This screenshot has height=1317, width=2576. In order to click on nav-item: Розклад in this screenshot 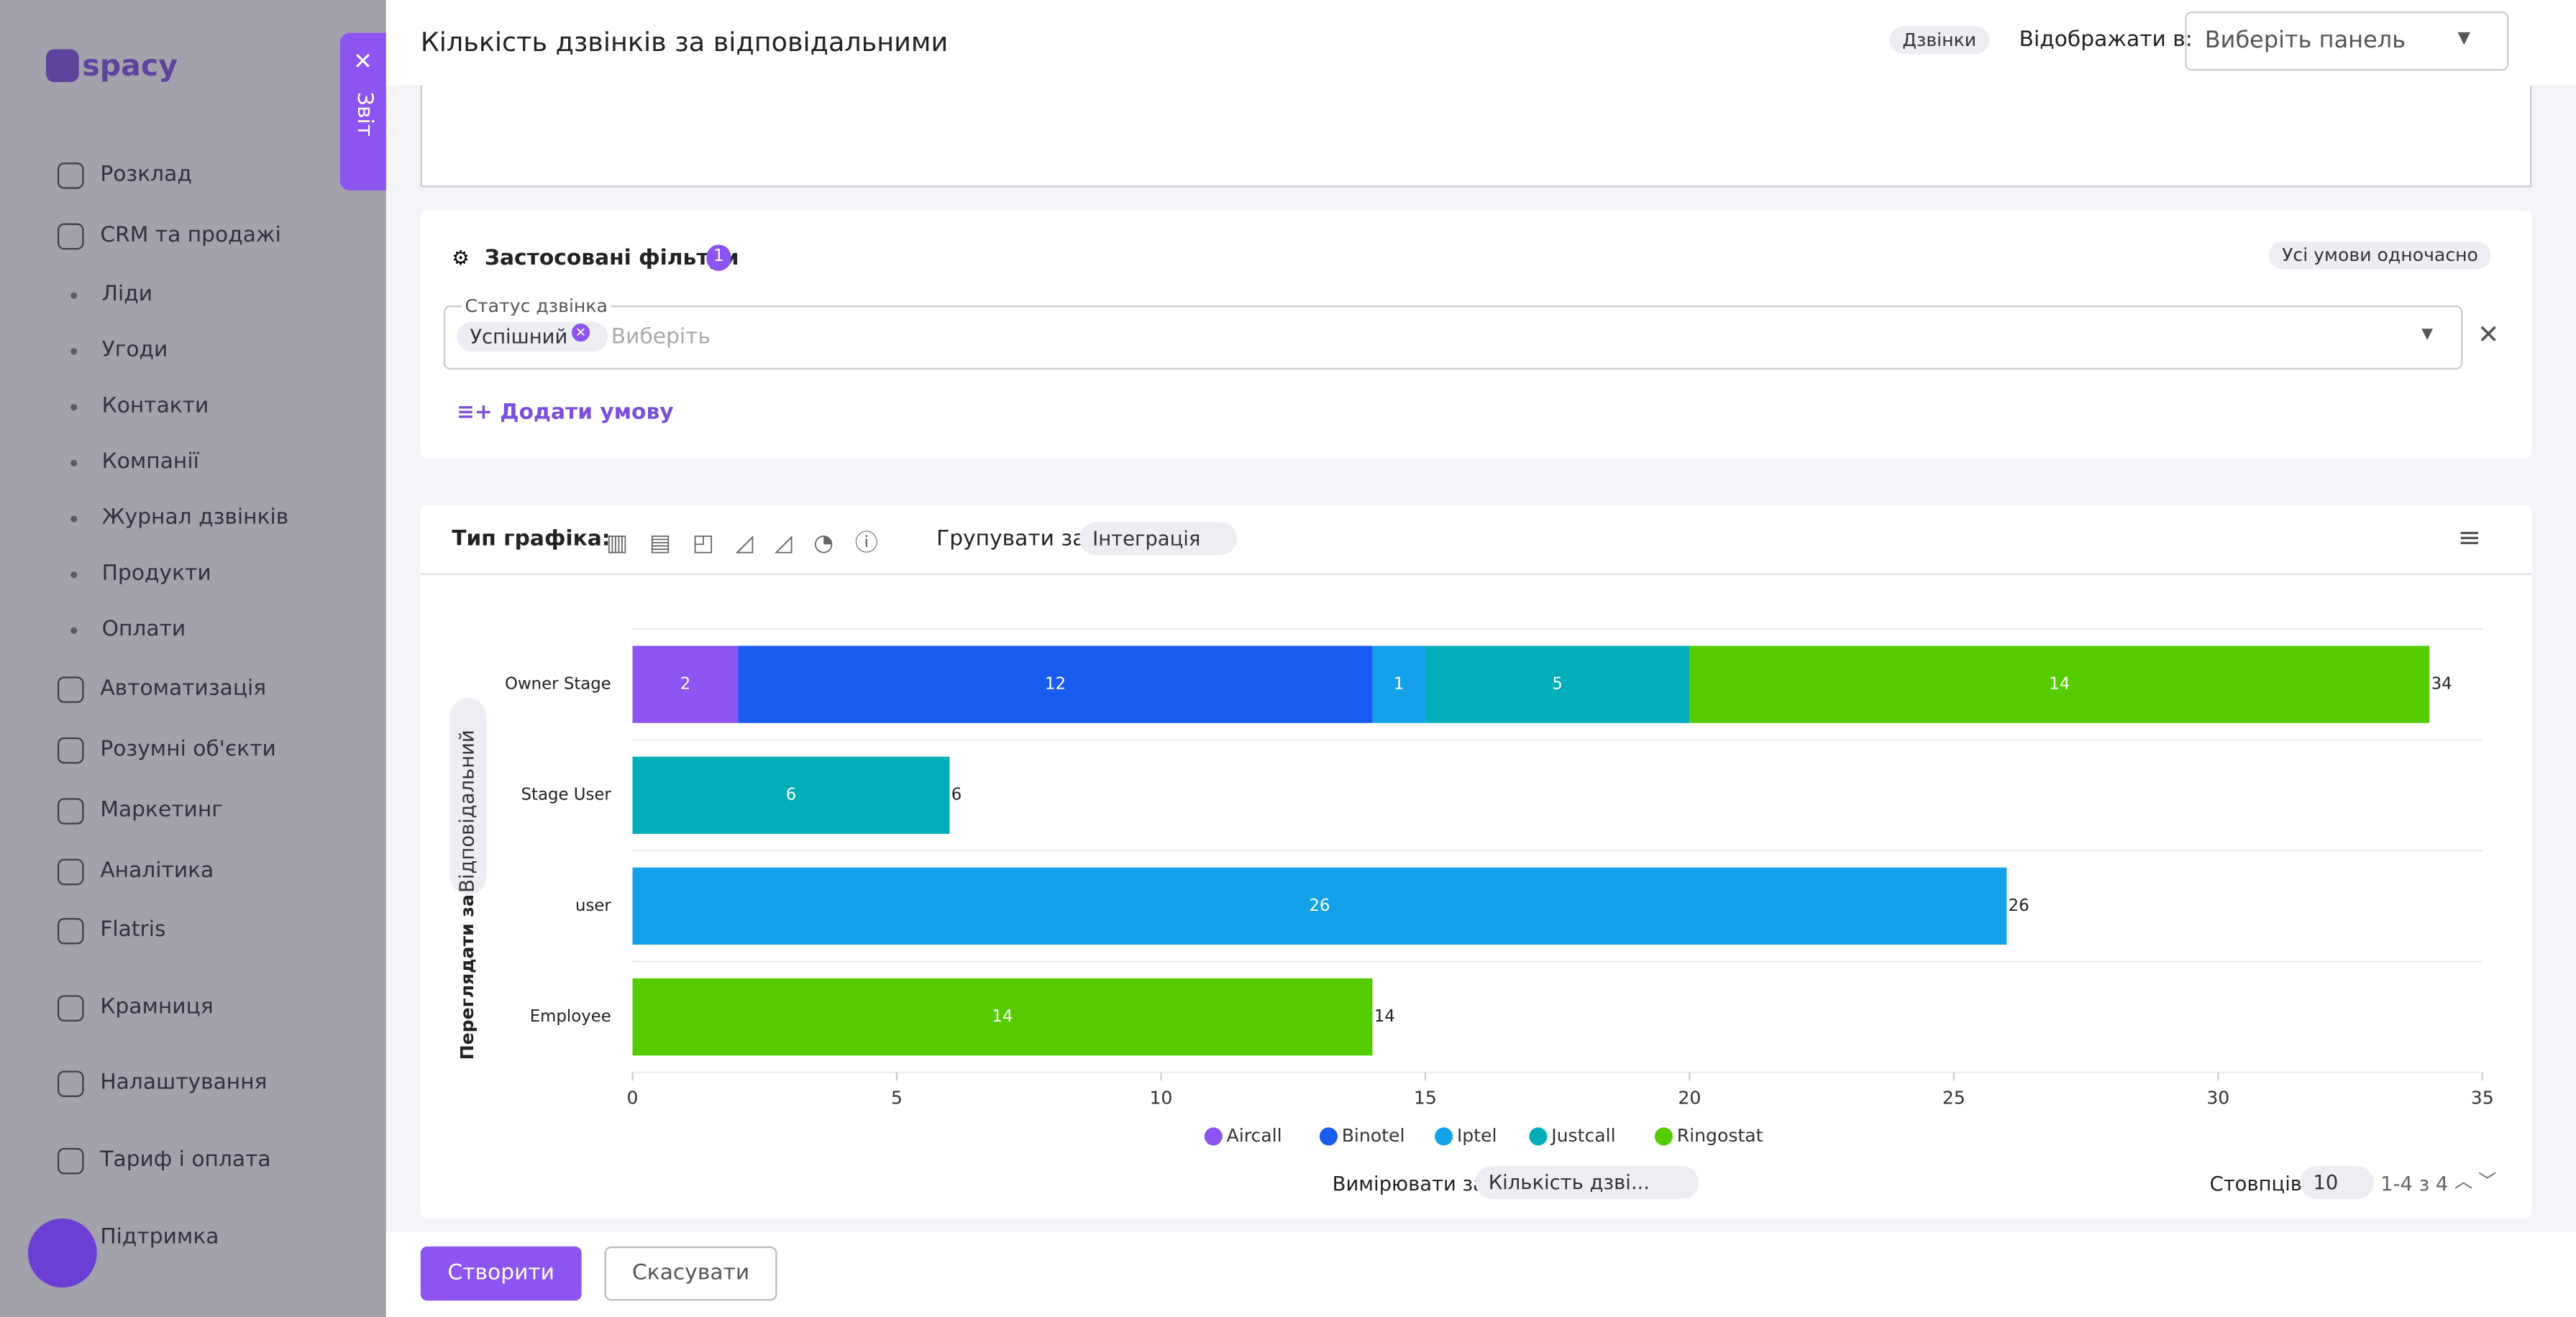, I will do `click(146, 175)`.